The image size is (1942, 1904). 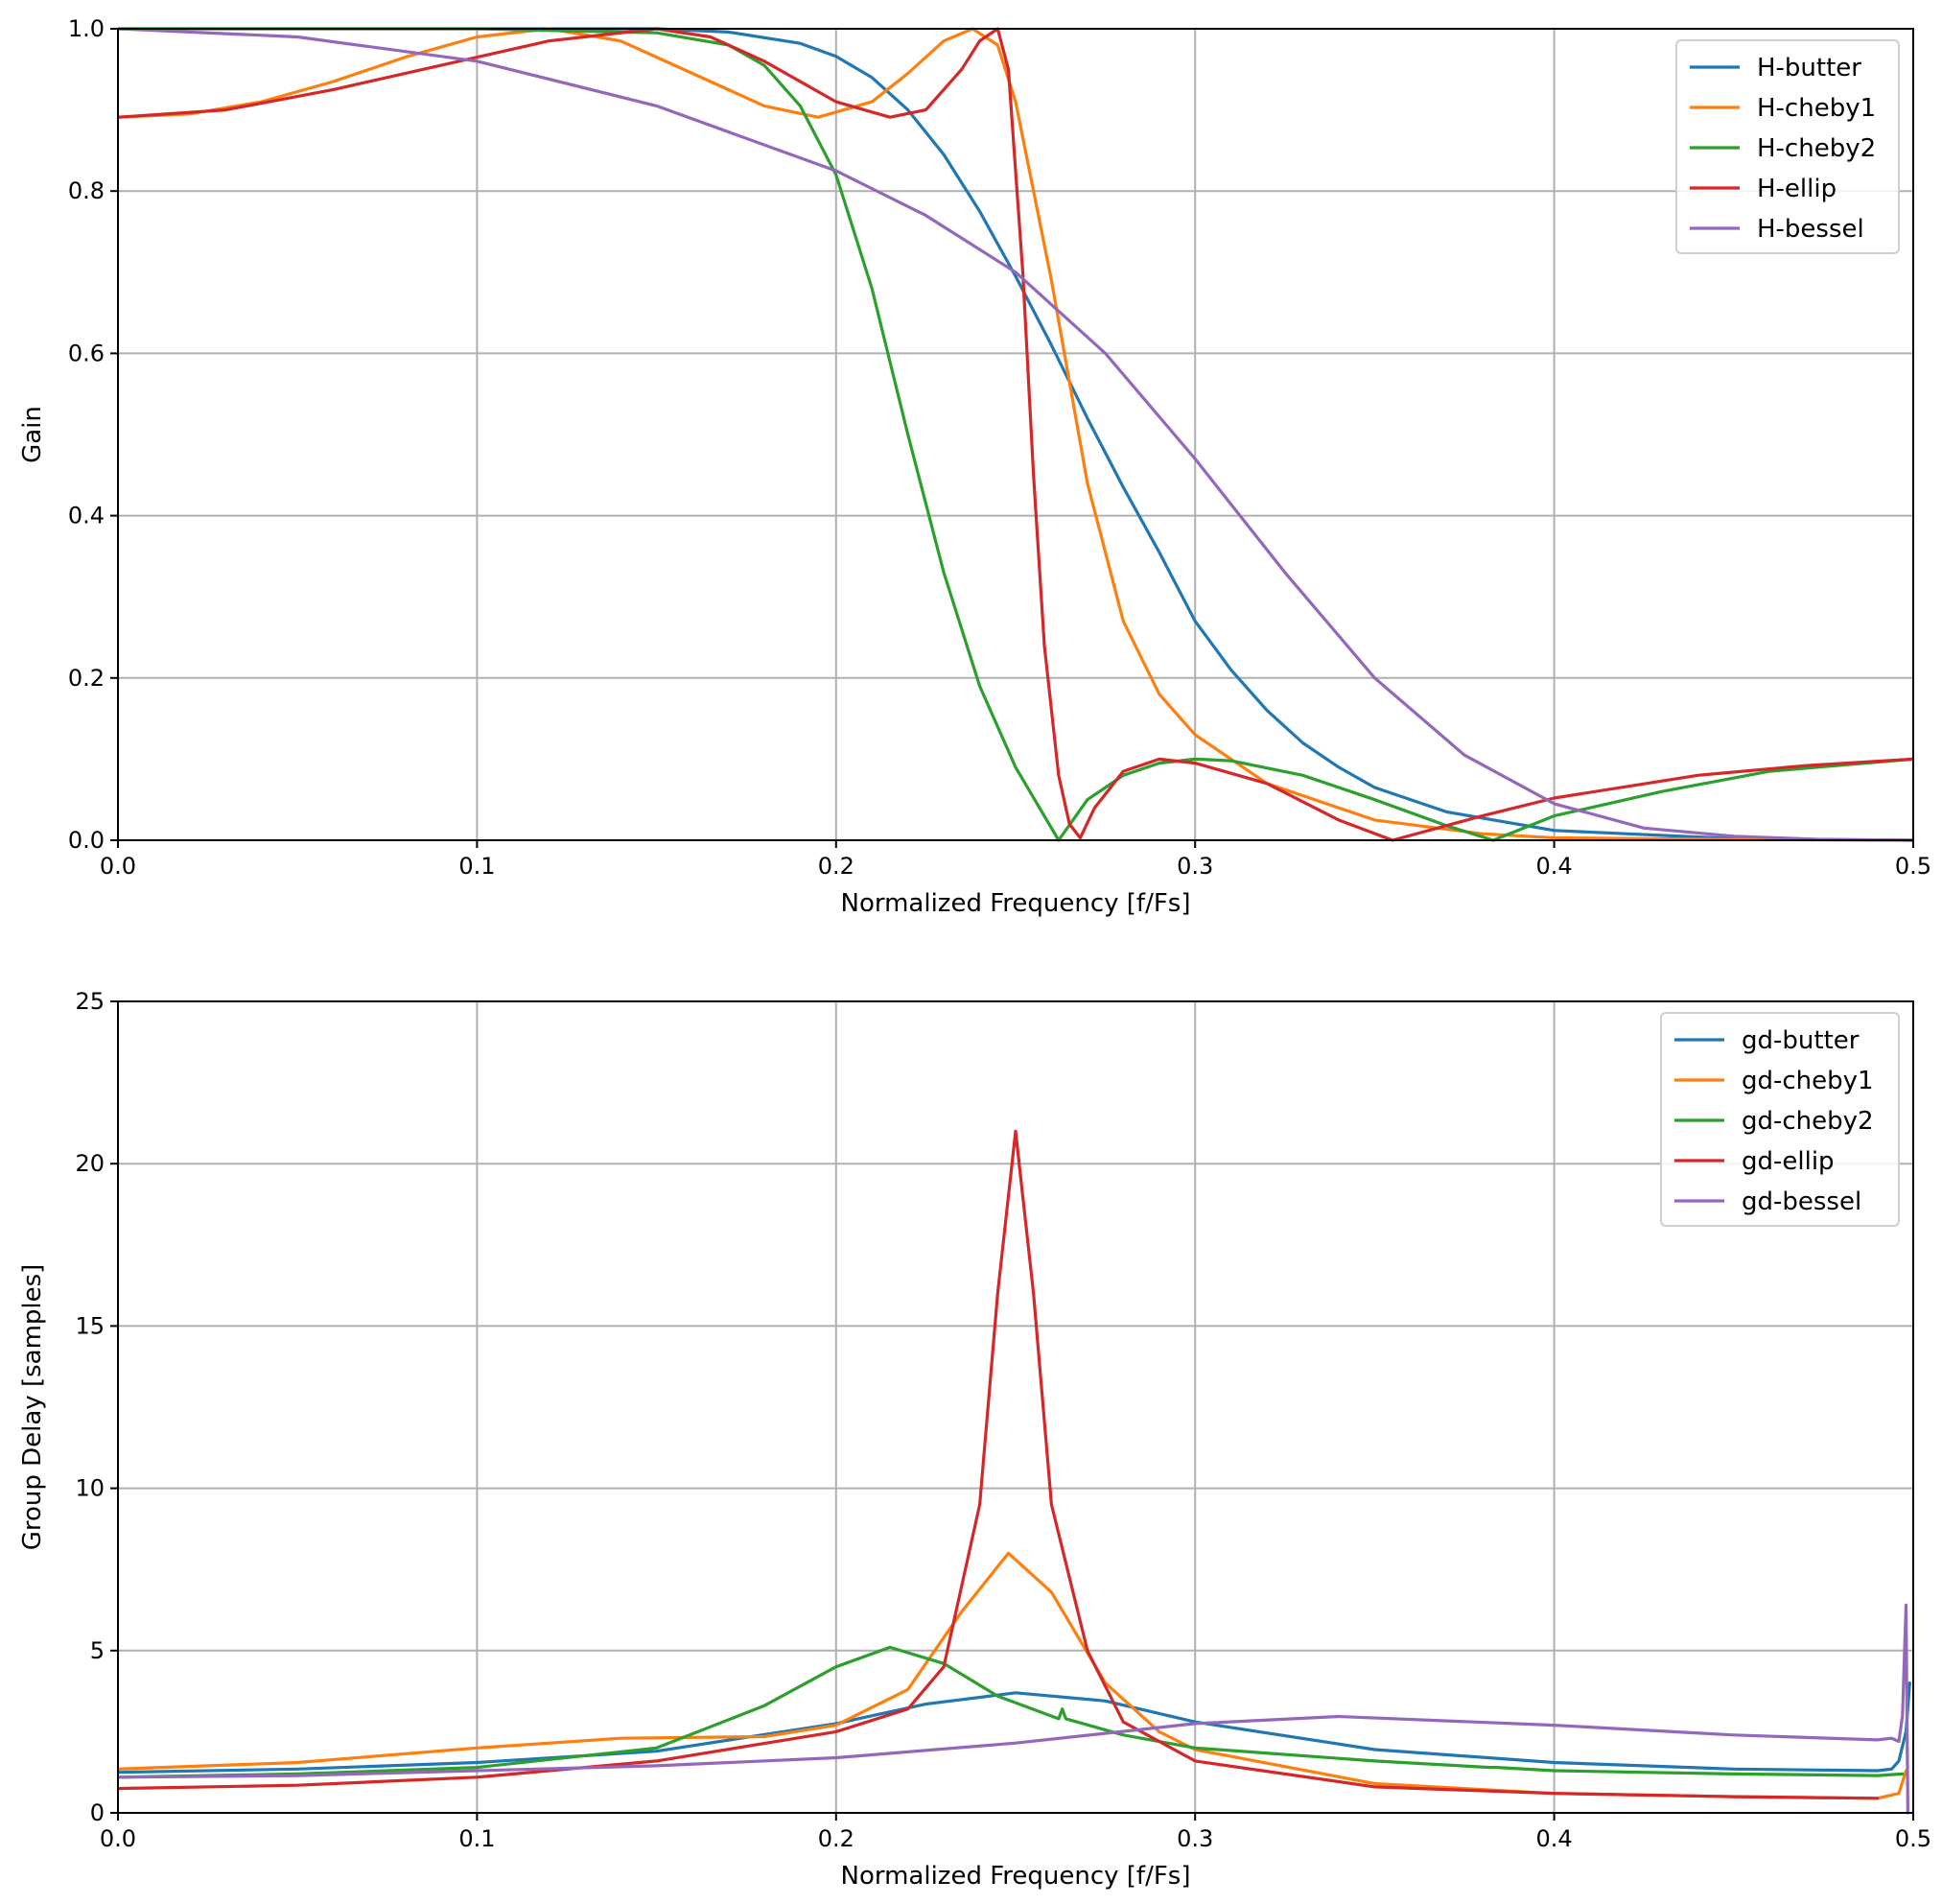 What do you see at coordinates (1808, 1081) in the screenshot?
I see `legend-label: gd-cheby1` at bounding box center [1808, 1081].